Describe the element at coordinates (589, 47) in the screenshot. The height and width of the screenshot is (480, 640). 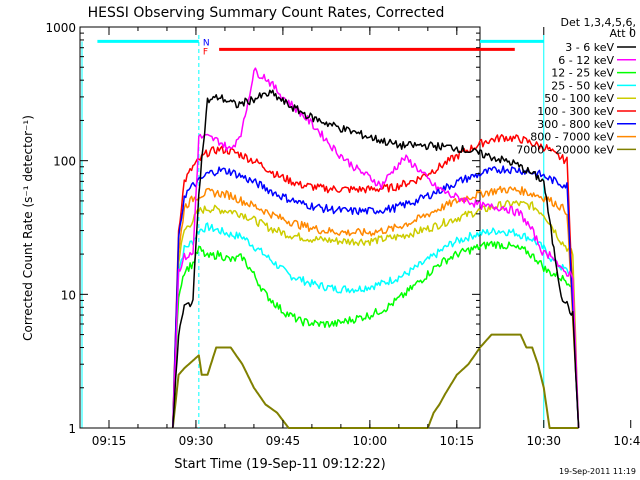
I see `legend-label: 3 - 6 keV` at that location.